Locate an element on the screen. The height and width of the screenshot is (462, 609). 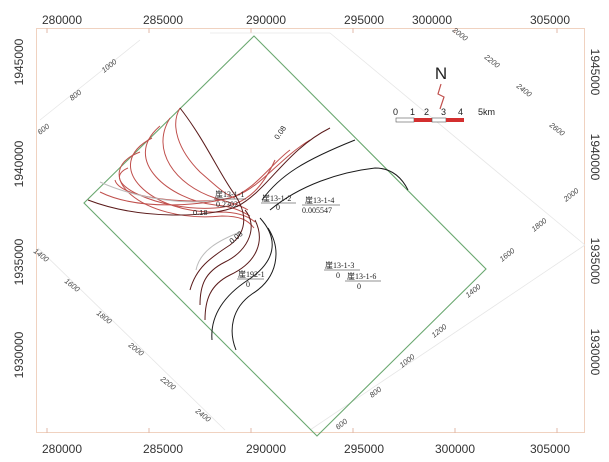
well-13-1-6: 崖13-1-6 0 is located at coordinates (363, 281).